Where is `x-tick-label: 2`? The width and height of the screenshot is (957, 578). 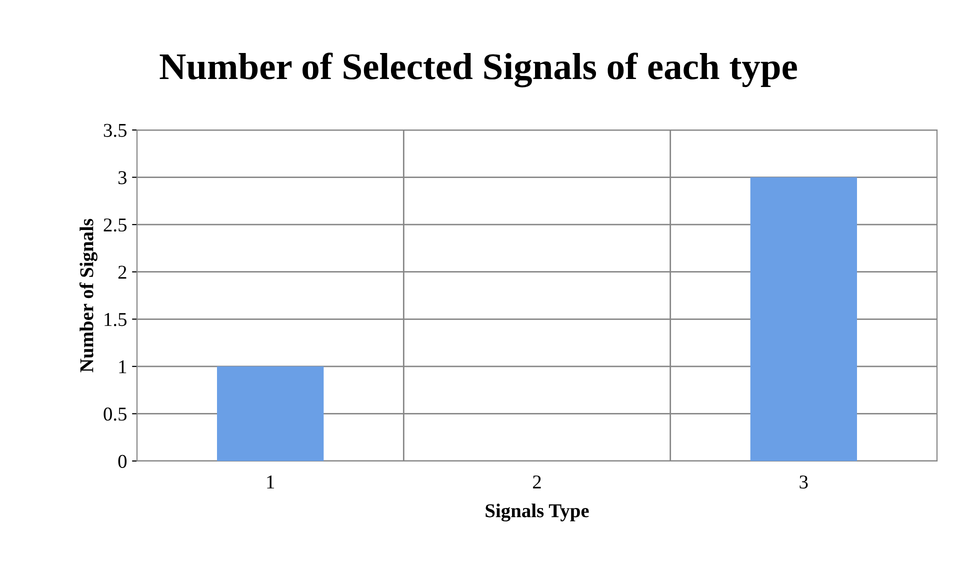
x-tick-label: 2 is located at coordinates (536, 482).